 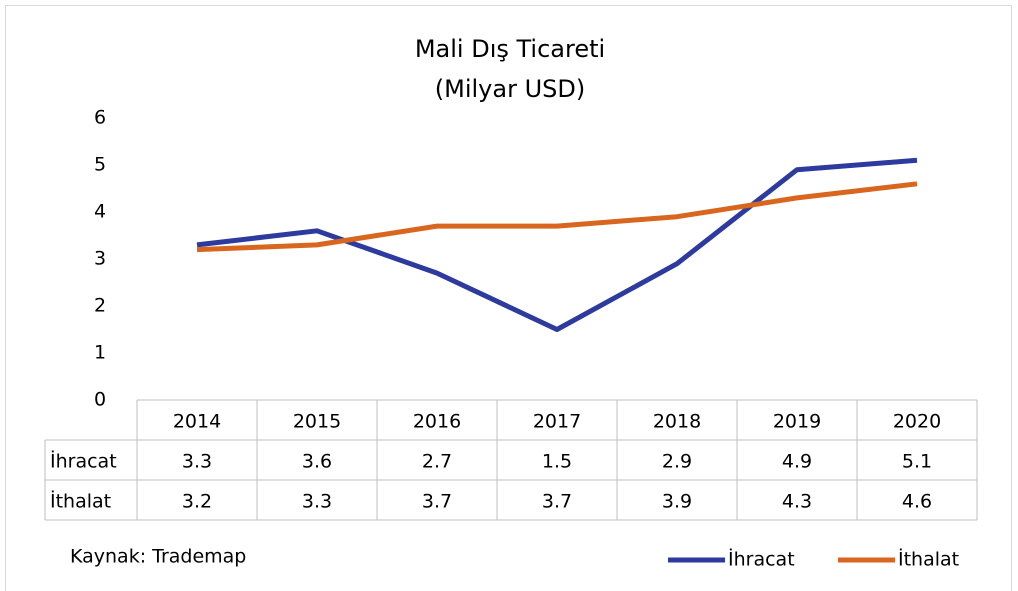 What do you see at coordinates (197, 502) in the screenshot?
I see `table-cell: 3.2` at bounding box center [197, 502].